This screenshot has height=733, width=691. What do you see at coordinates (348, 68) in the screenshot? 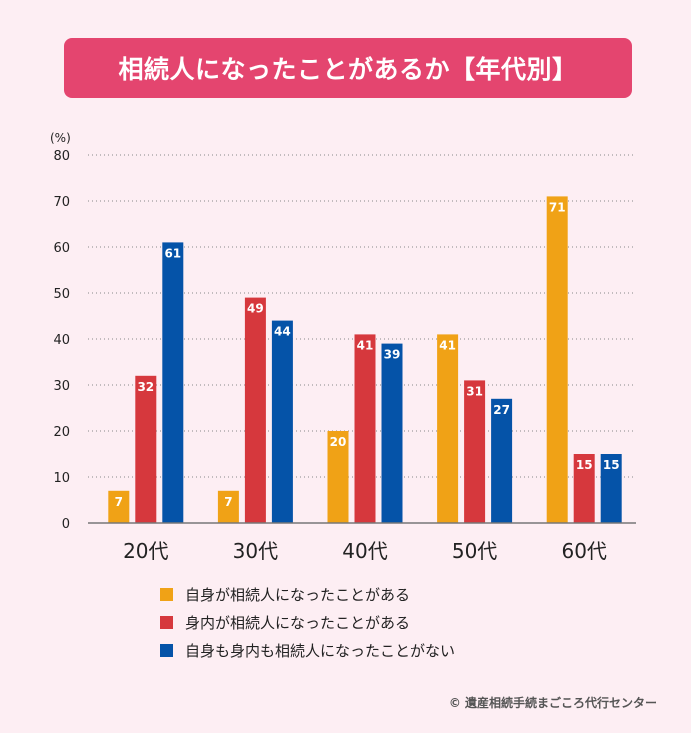
I see `chart-title: 相続人になったことがあるか【年代別】` at bounding box center [348, 68].